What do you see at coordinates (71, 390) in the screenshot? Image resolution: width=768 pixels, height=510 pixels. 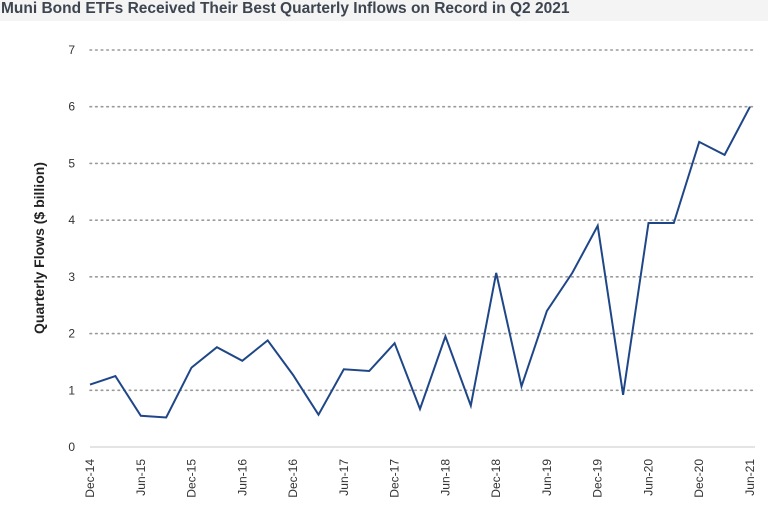 I see `y-tick-label: 1` at bounding box center [71, 390].